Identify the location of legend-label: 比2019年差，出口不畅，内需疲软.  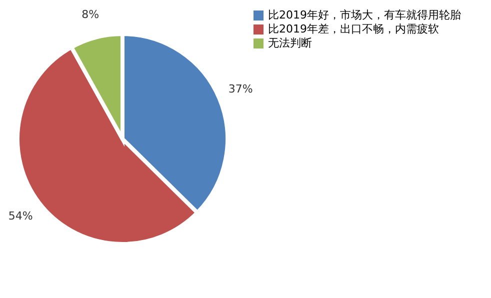
(353, 29).